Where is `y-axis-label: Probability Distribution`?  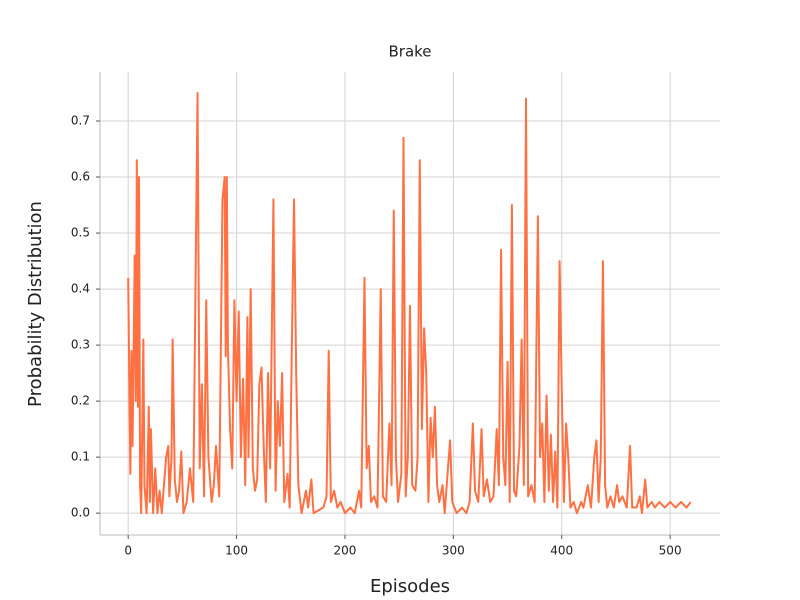 y-axis-label: Probability Distribution is located at coordinates (35, 304).